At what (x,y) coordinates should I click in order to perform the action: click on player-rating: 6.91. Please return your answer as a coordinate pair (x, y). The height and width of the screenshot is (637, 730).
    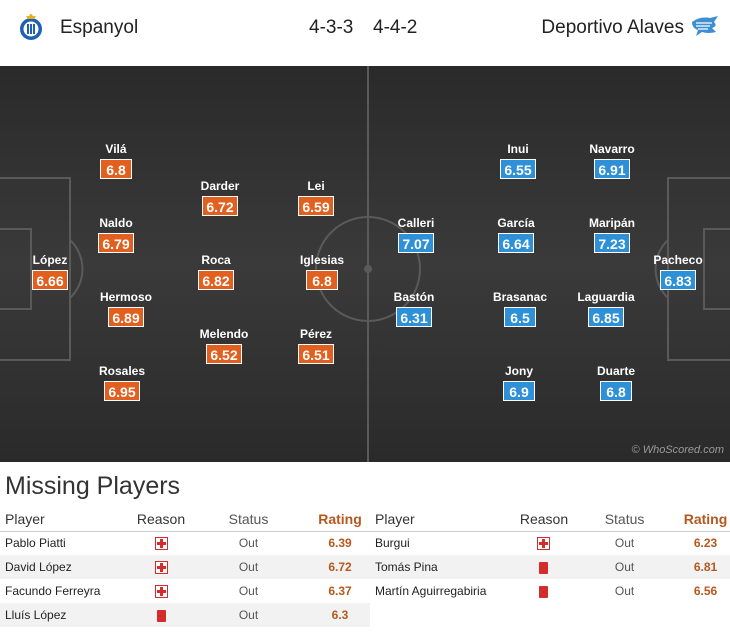
    Looking at the image, I should click on (612, 169).